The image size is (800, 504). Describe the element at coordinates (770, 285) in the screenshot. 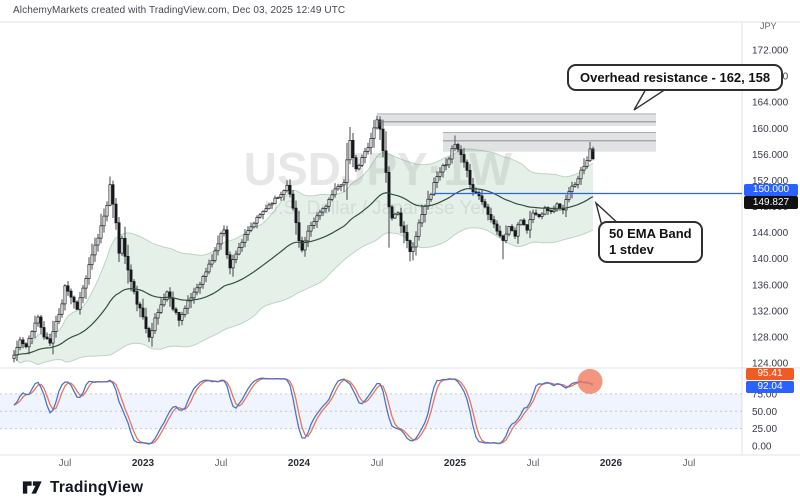

I see `price-tick-label: 136.000` at that location.